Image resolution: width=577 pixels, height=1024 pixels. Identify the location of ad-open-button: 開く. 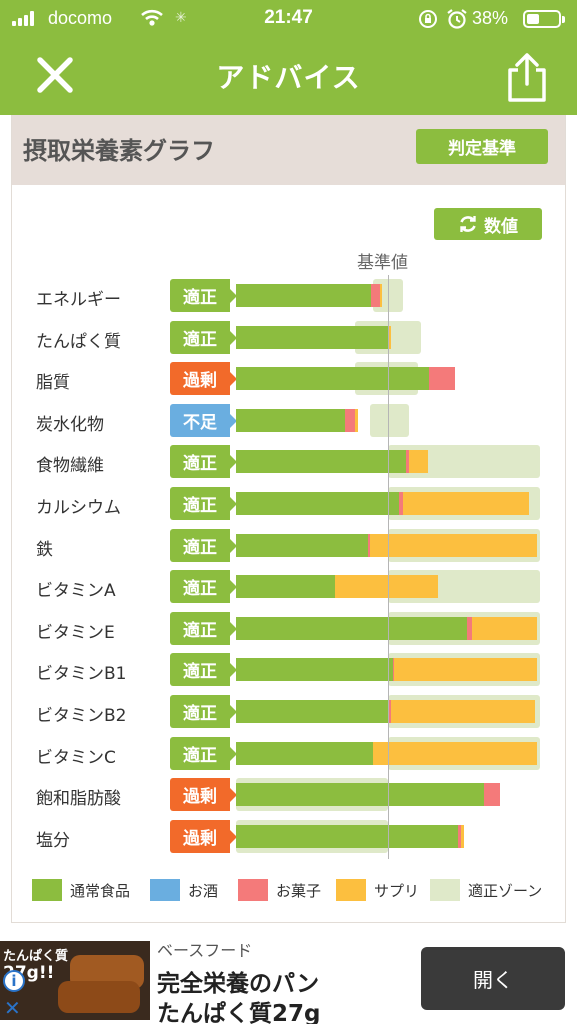
(493, 978).